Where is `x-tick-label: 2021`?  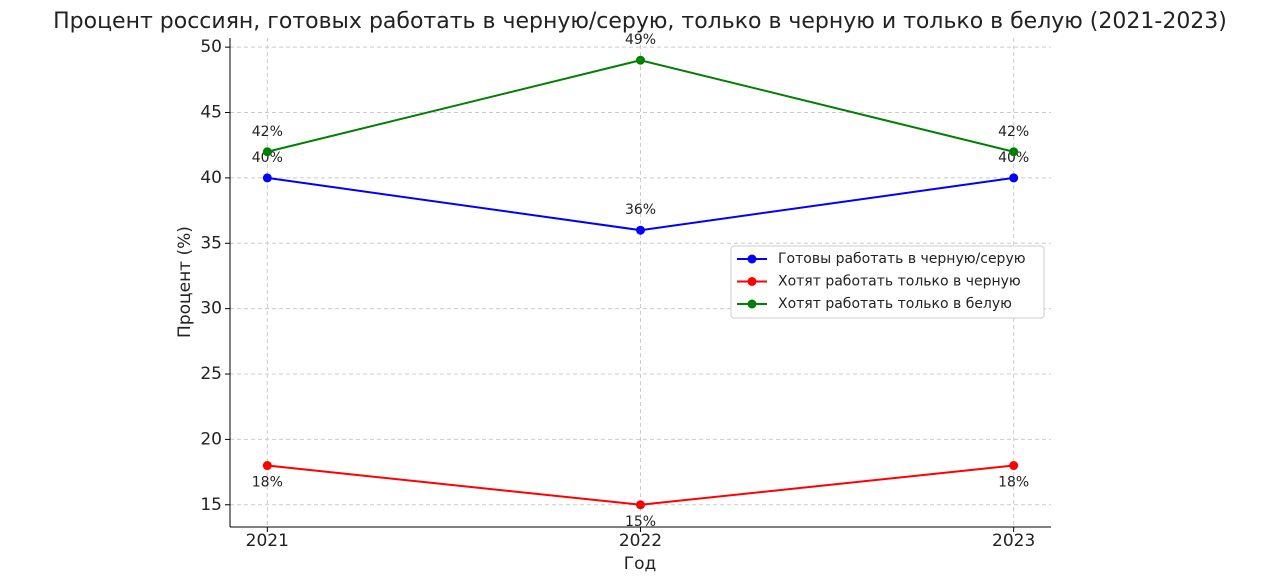 x-tick-label: 2021 is located at coordinates (267, 541).